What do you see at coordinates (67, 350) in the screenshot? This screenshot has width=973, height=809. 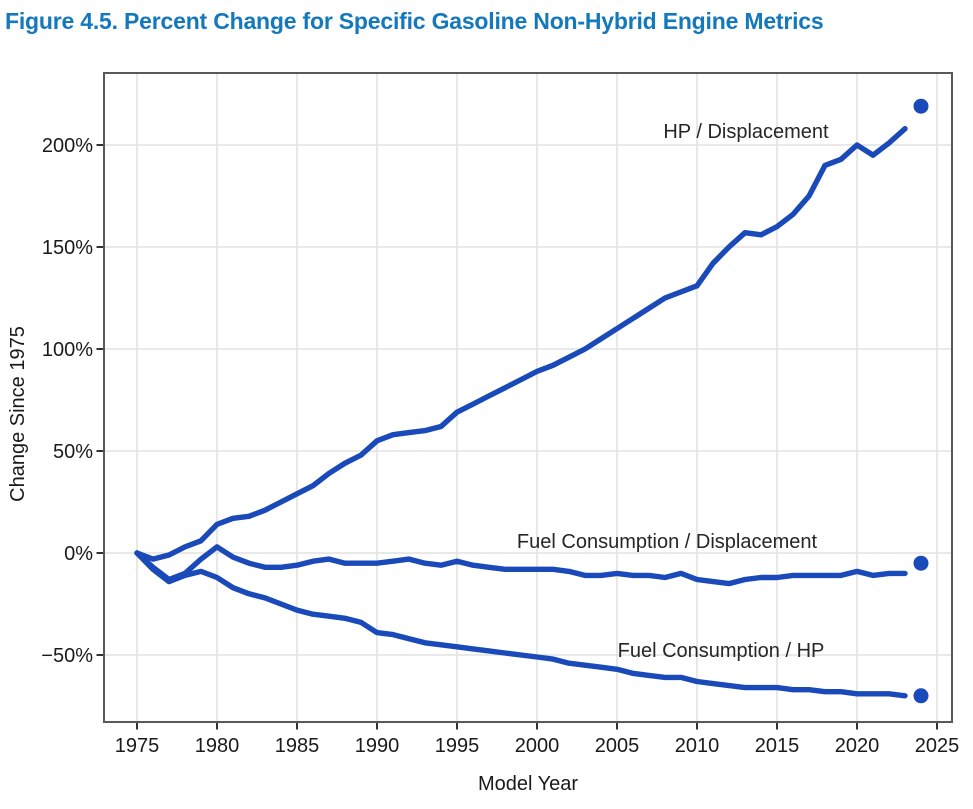 I see `y-tick-label: 100%` at bounding box center [67, 350].